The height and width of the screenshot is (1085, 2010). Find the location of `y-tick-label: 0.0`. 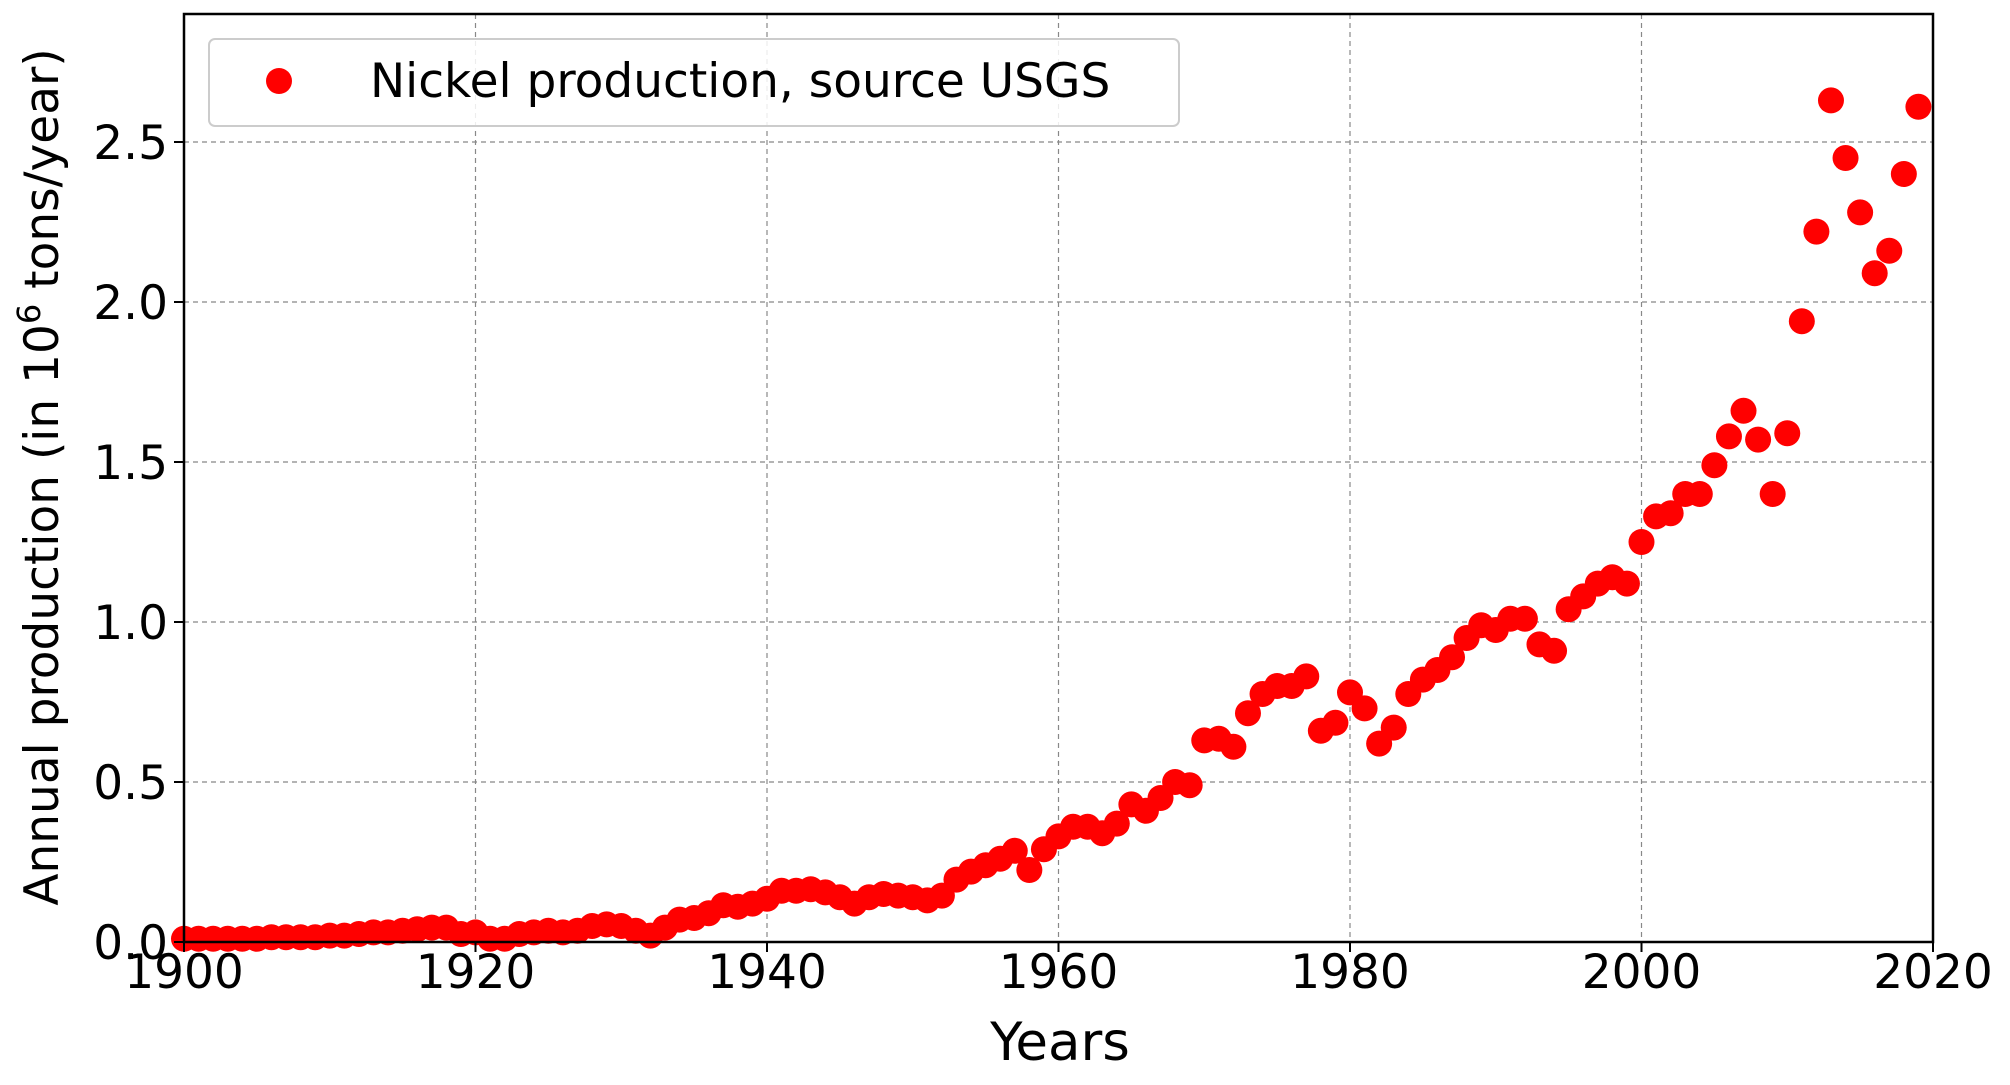

y-tick-label: 0.0 is located at coordinates (130, 943).